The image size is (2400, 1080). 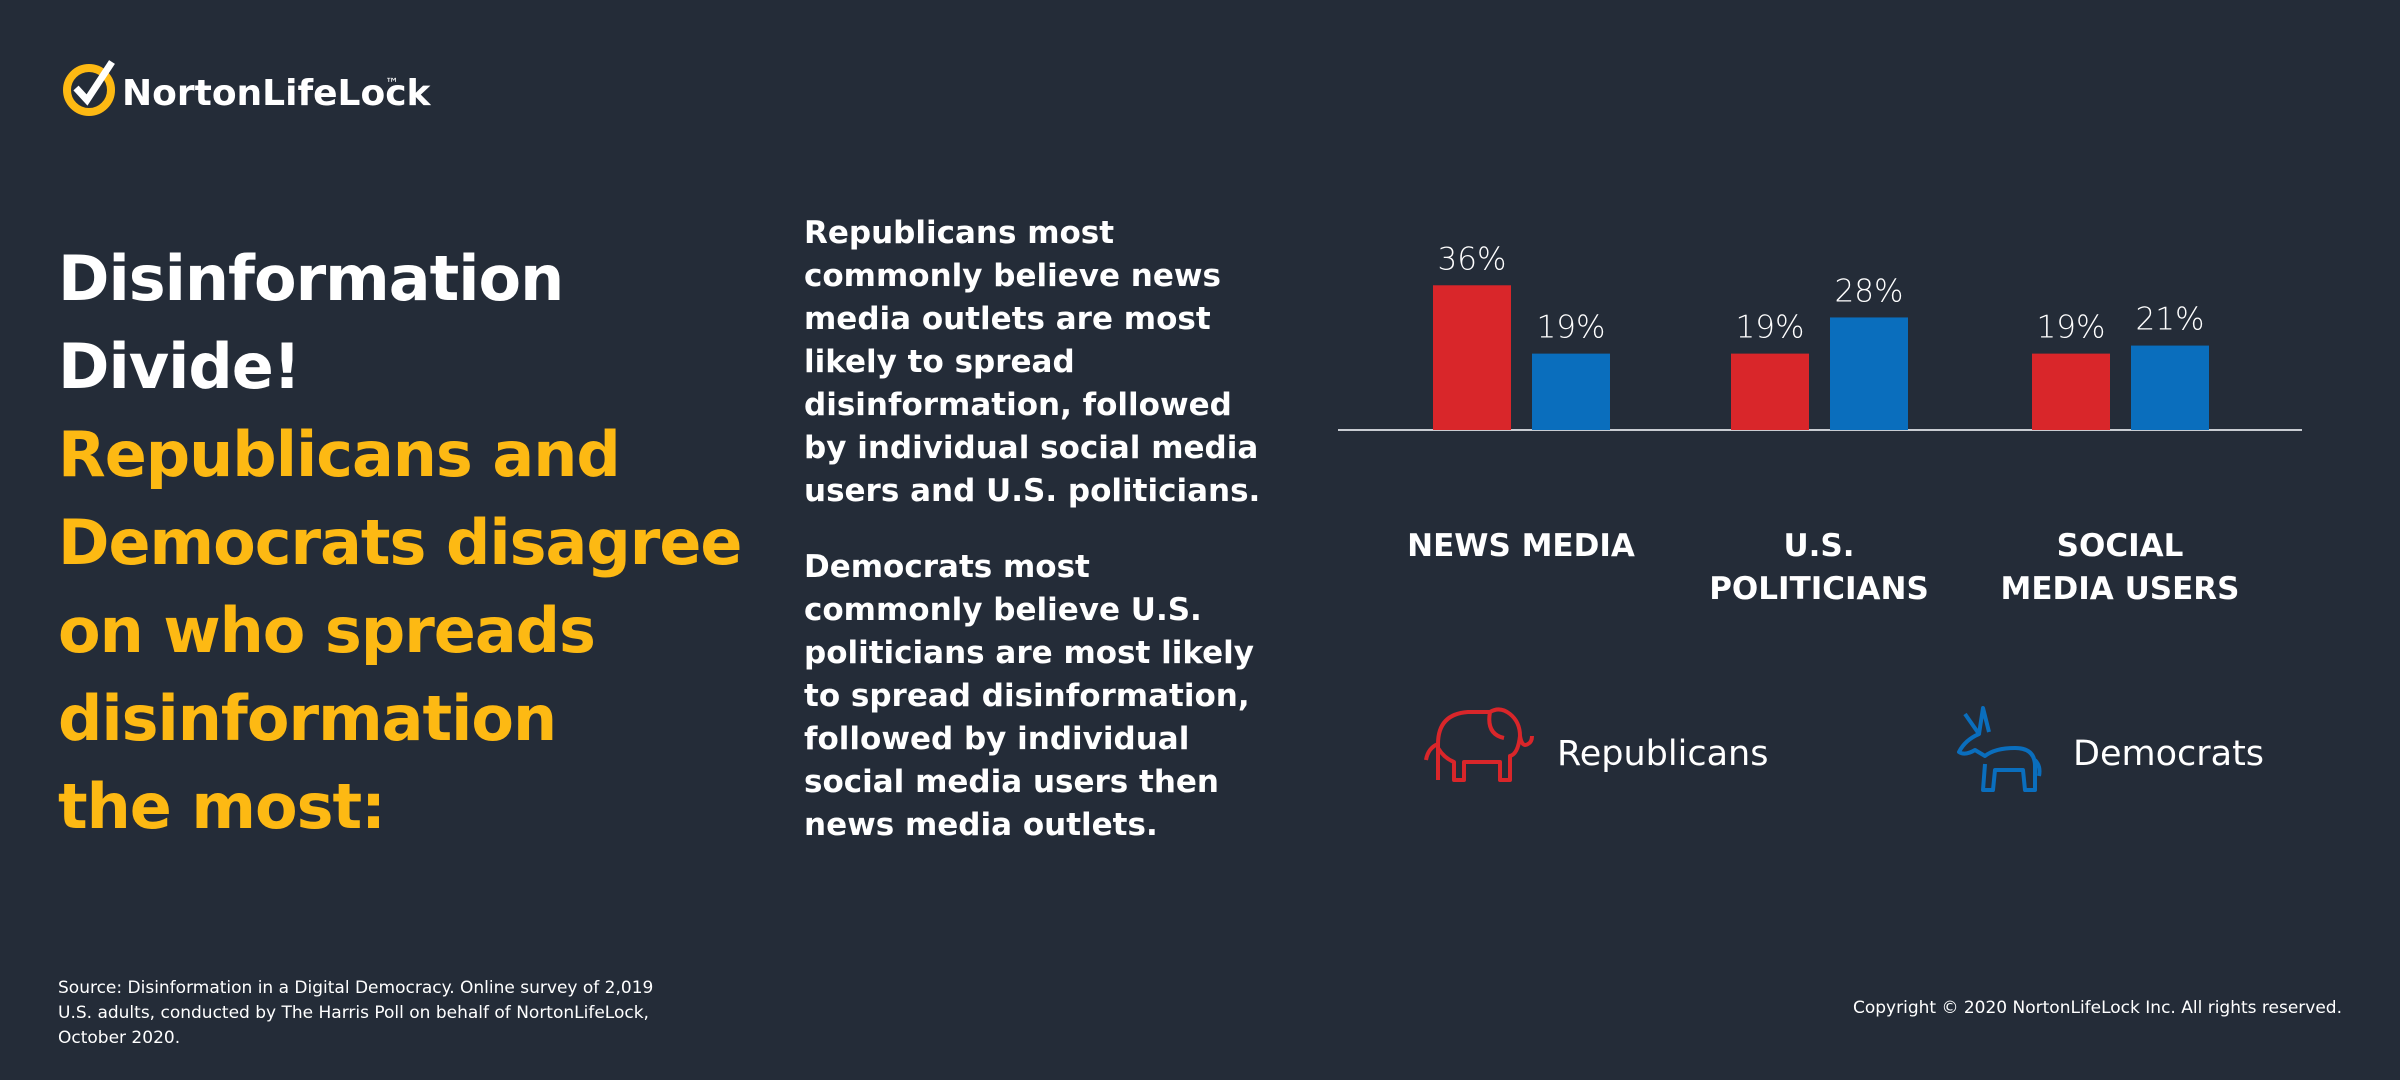 What do you see at coordinates (179, 366) in the screenshot?
I see `title-line: Divide!` at bounding box center [179, 366].